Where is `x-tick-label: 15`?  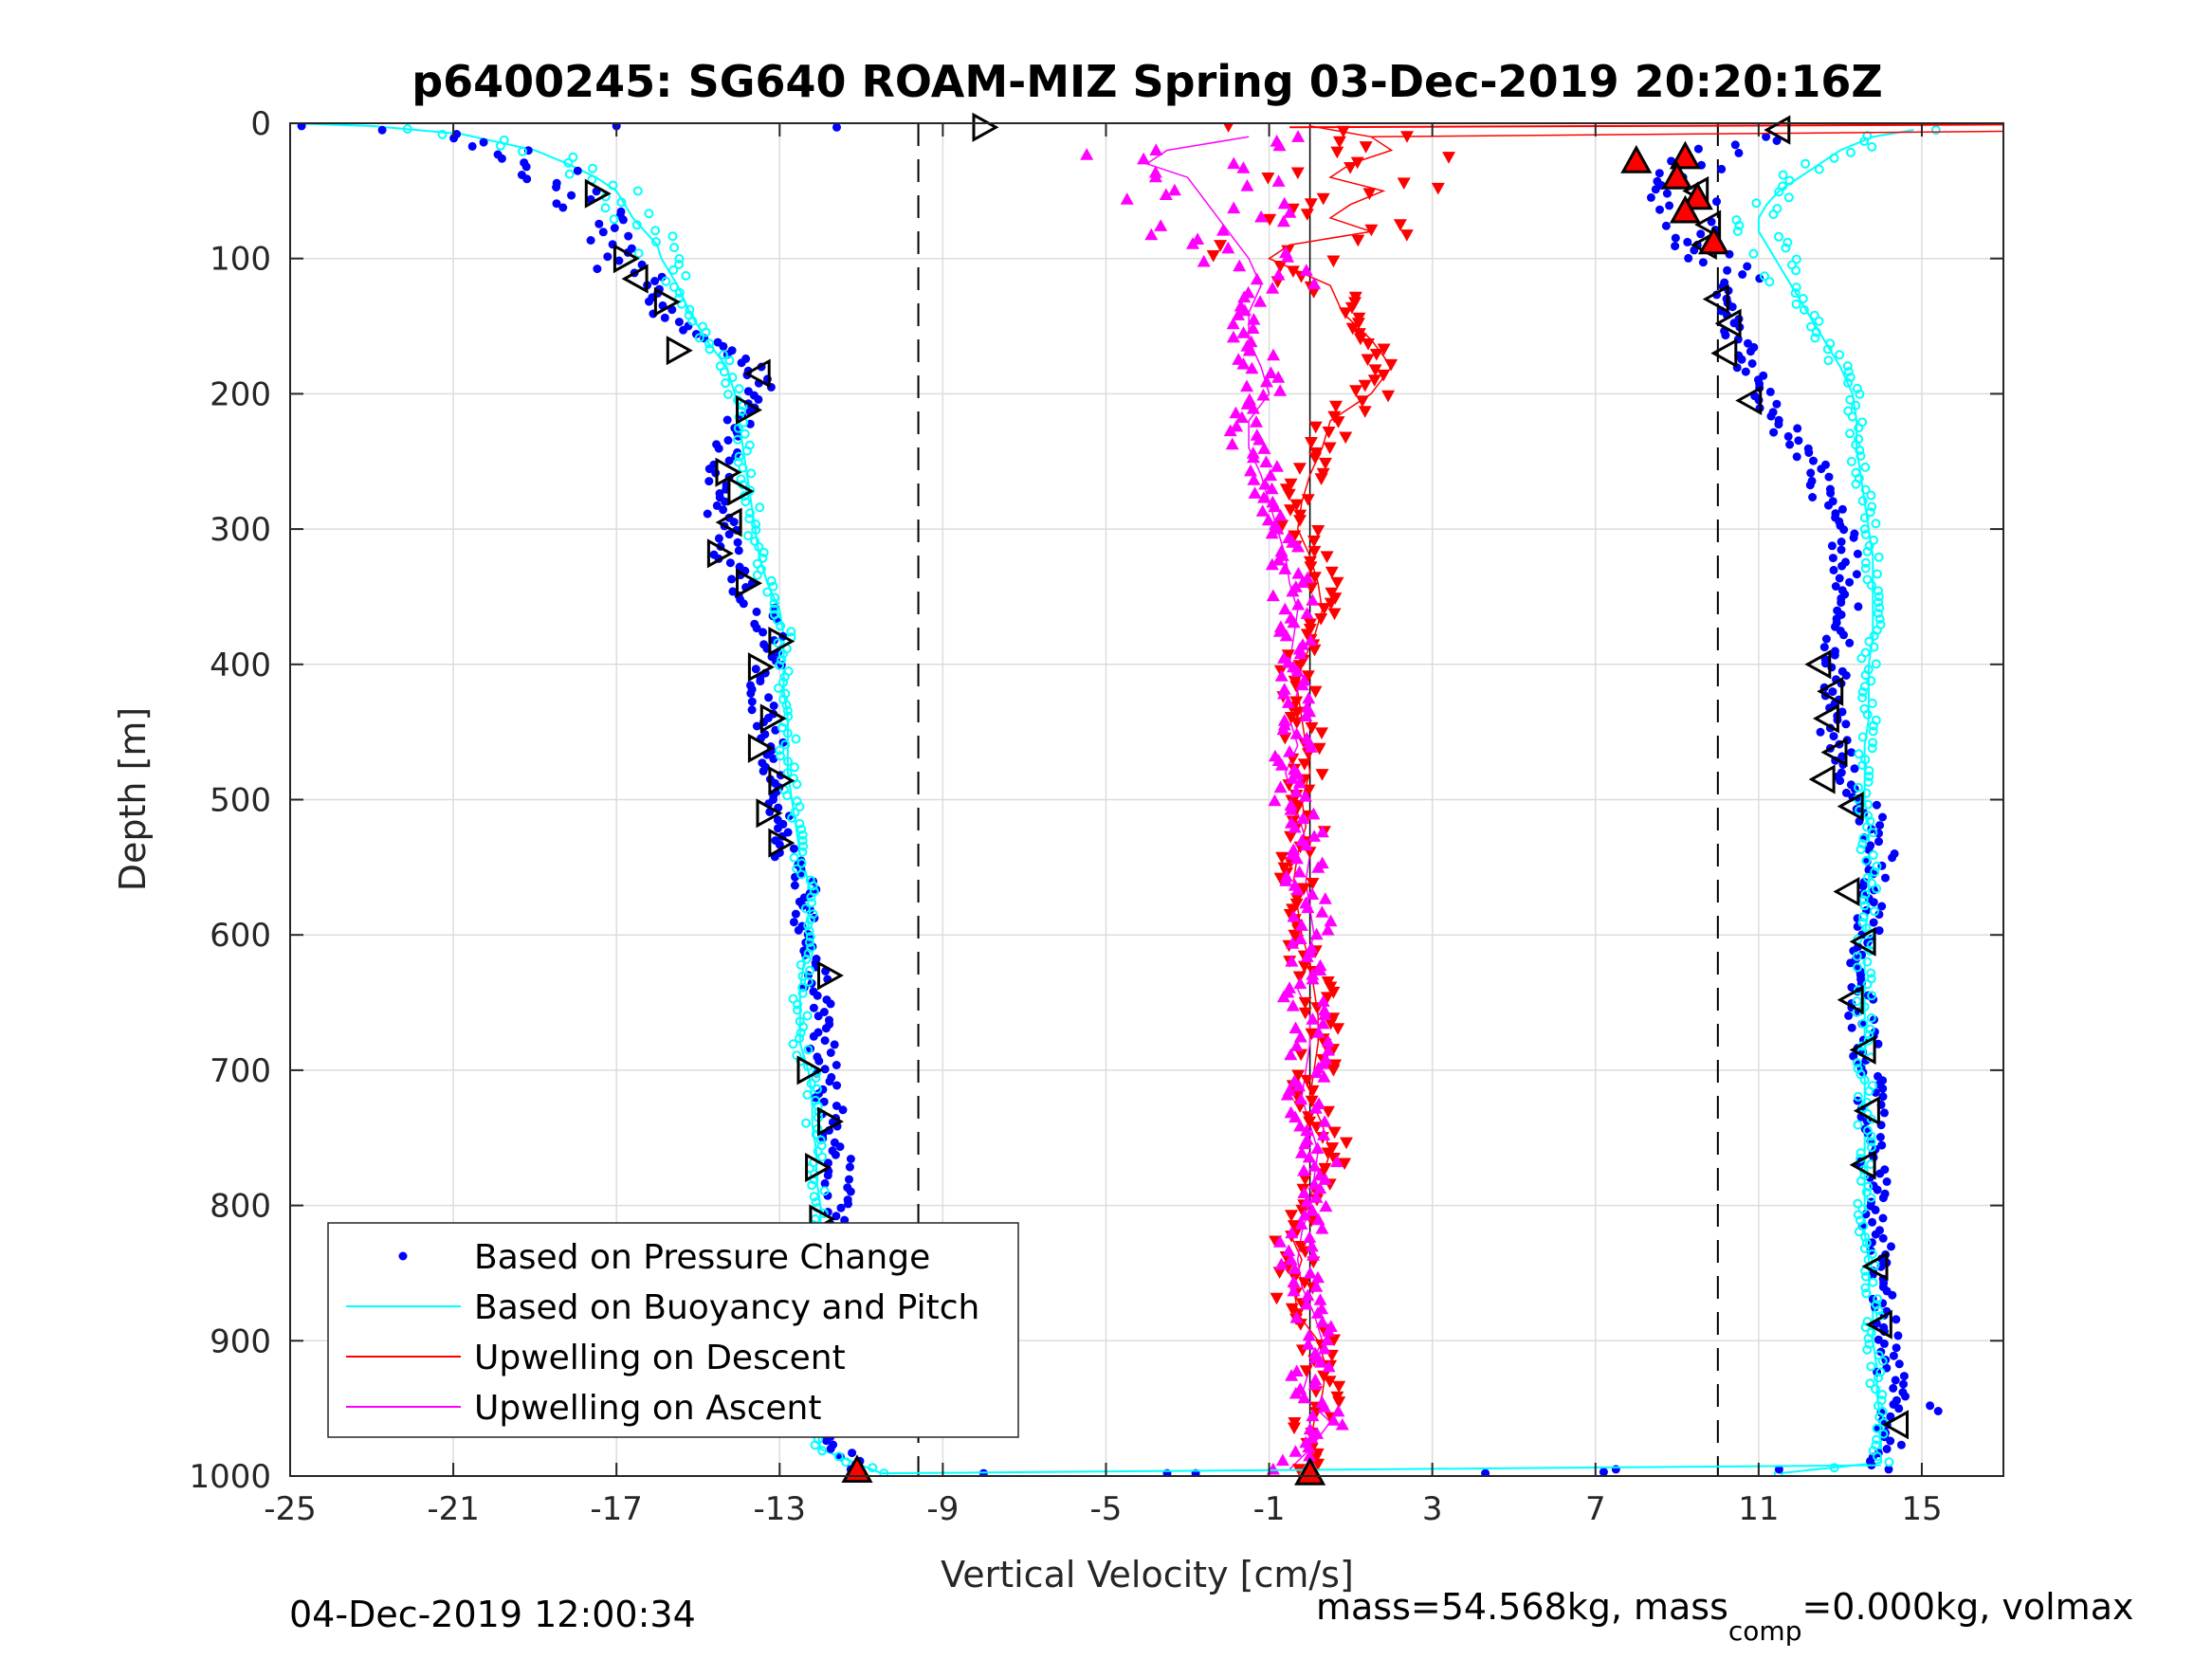 x-tick-label: 15 is located at coordinates (1921, 1509).